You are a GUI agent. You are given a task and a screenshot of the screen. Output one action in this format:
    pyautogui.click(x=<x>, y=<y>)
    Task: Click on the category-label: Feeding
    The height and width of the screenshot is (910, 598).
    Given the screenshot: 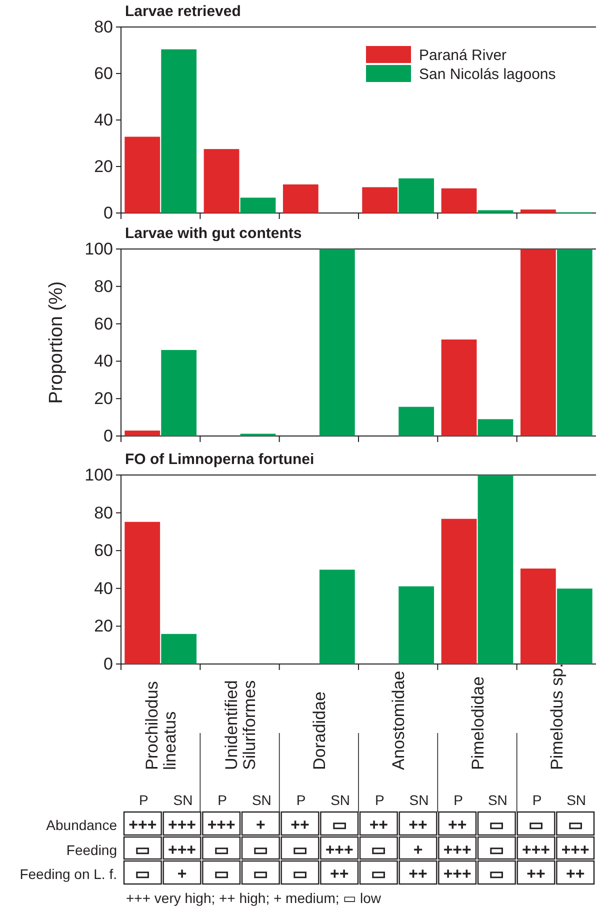 What is the action you would take?
    pyautogui.click(x=91, y=850)
    